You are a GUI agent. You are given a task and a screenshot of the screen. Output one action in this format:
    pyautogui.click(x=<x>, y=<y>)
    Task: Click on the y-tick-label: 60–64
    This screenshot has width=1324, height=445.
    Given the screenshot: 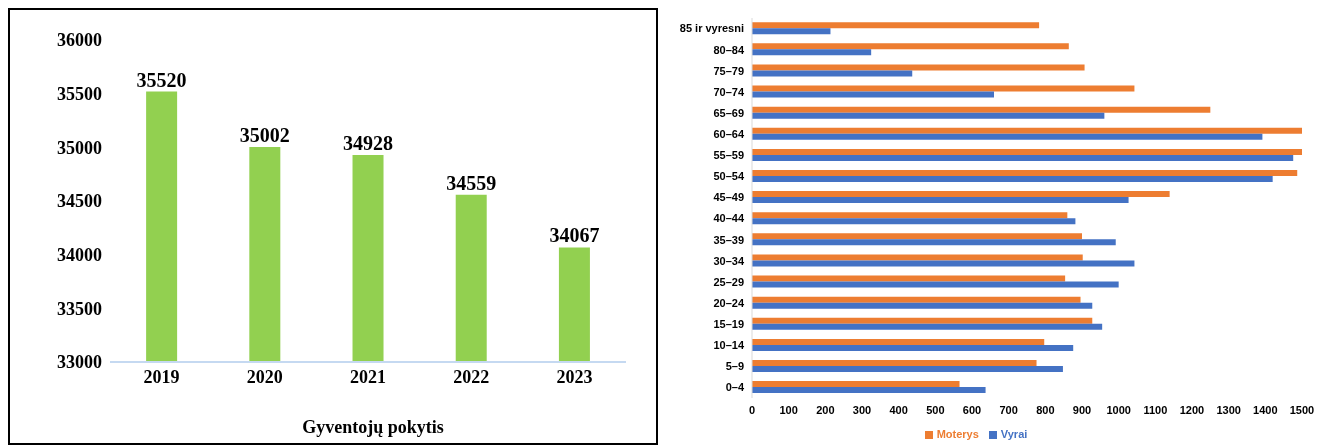 What is the action you would take?
    pyautogui.click(x=729, y=134)
    